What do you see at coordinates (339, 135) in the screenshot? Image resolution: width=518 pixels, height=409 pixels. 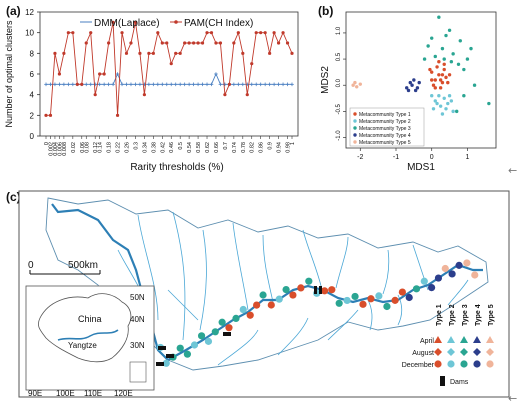 I see `y-tick-label: -1.0` at bounding box center [339, 135].